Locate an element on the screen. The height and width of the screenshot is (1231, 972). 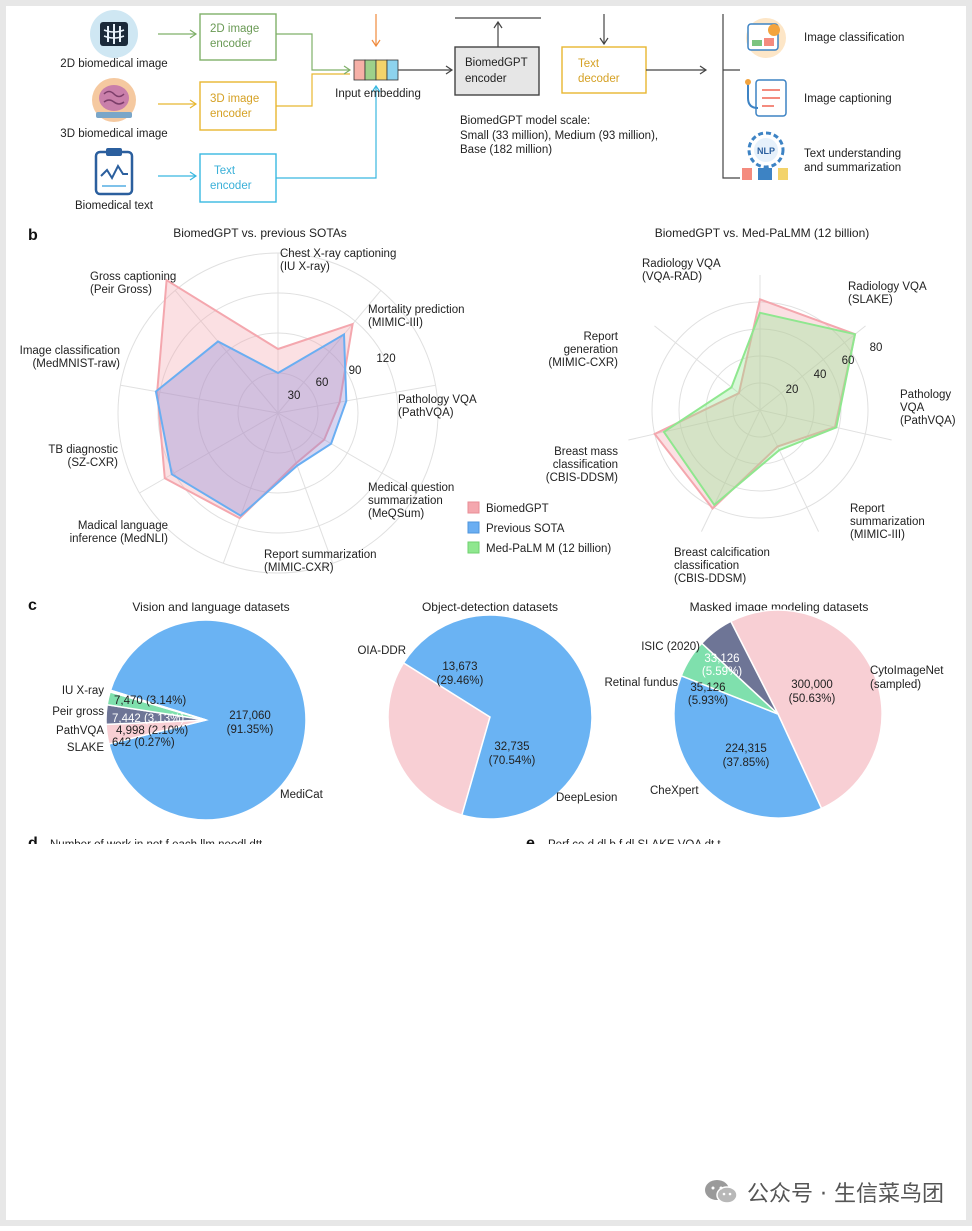
scale-title: BiomedGPT model scale: is located at coordinates (525, 121).